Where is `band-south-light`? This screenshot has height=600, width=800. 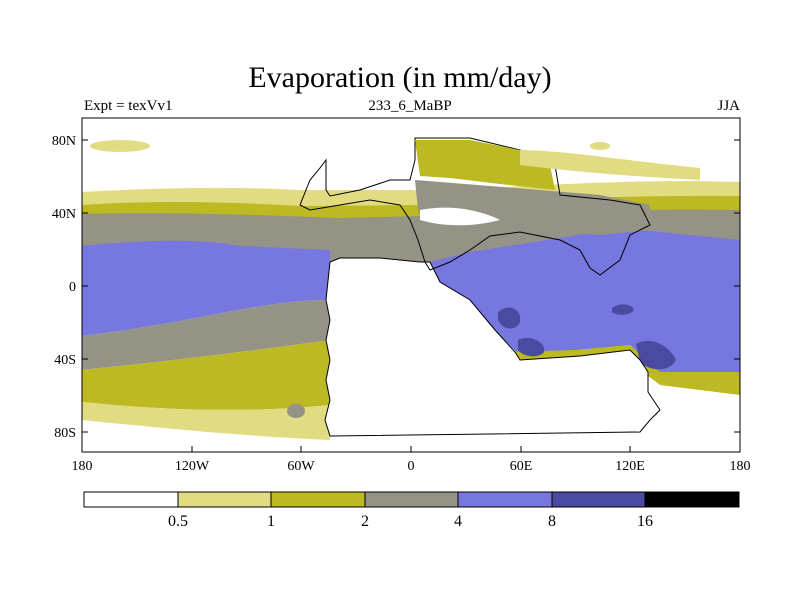
band-south-light is located at coordinates (206, 421).